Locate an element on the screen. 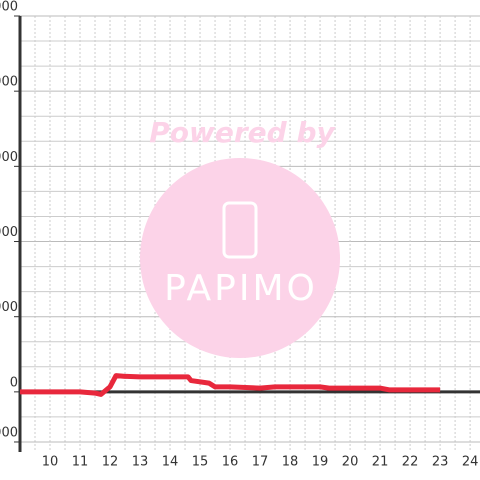 This screenshot has height=480, width=480. x-tick-label: 19 is located at coordinates (320, 462).